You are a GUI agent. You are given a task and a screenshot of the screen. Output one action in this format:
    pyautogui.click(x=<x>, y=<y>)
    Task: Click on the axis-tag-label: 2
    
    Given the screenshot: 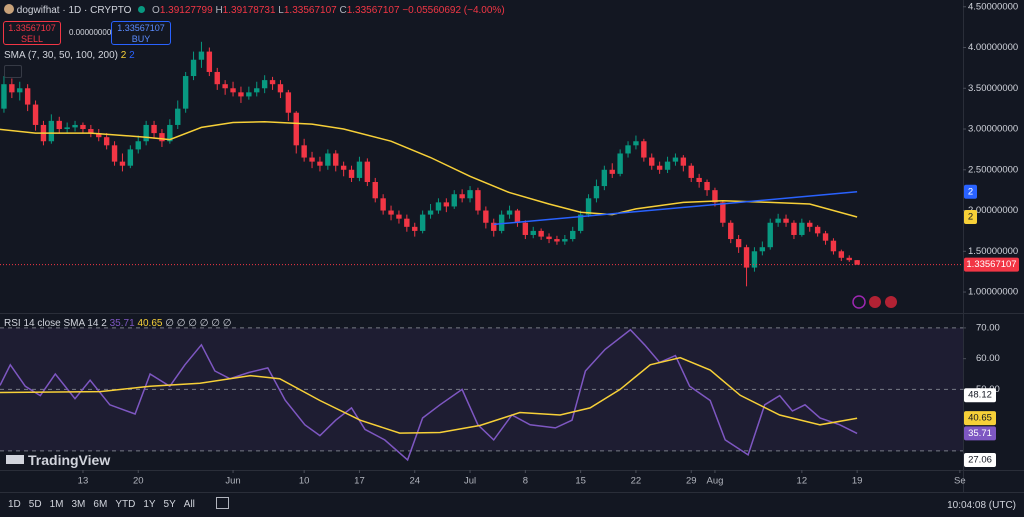 What is the action you would take?
    pyautogui.click(x=970, y=191)
    